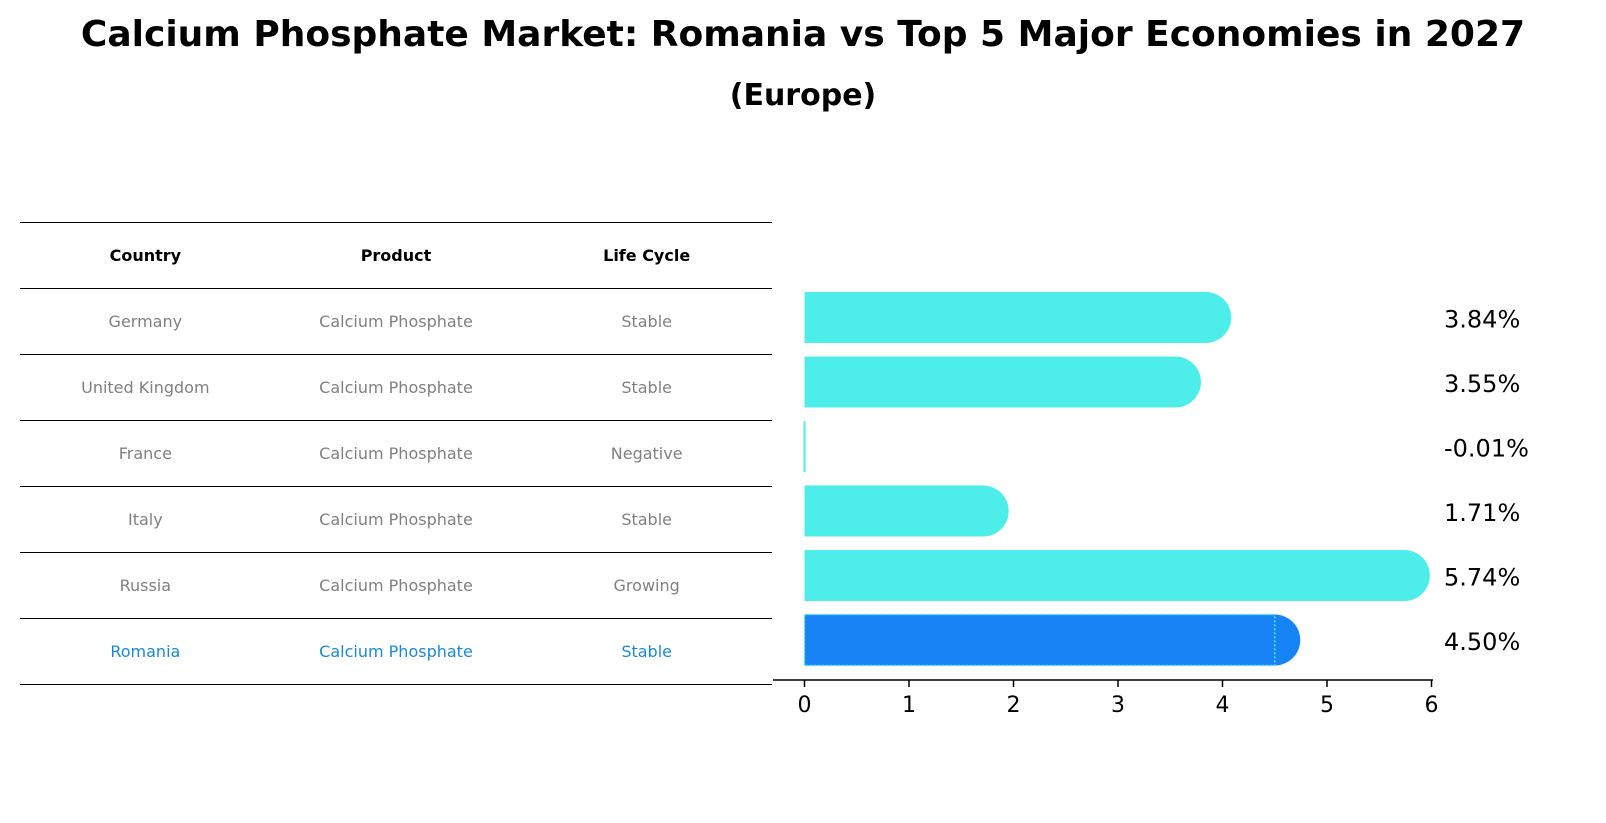 The height and width of the screenshot is (823, 1606). What do you see at coordinates (804, 446) in the screenshot?
I see `bar-france` at bounding box center [804, 446].